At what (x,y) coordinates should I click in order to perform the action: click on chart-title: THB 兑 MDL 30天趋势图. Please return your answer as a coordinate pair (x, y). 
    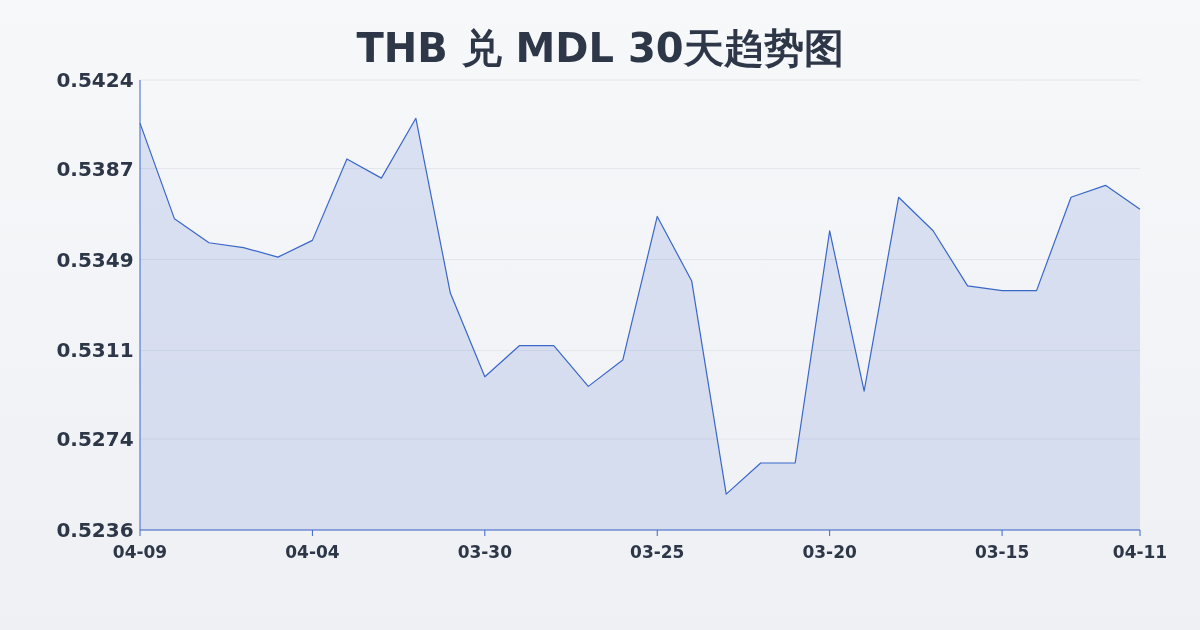
    Looking at the image, I should click on (600, 48).